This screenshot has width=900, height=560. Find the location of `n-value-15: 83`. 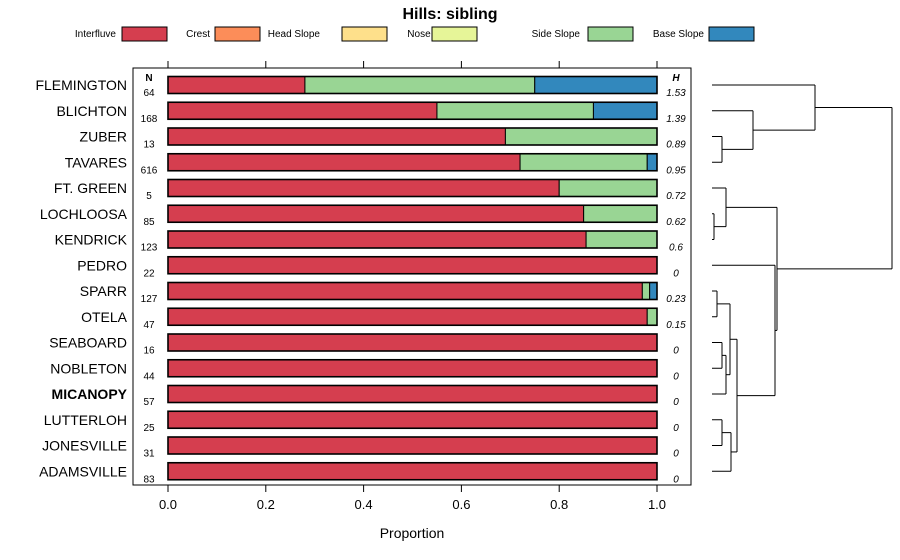

n-value-15: 83 is located at coordinates (149, 479).